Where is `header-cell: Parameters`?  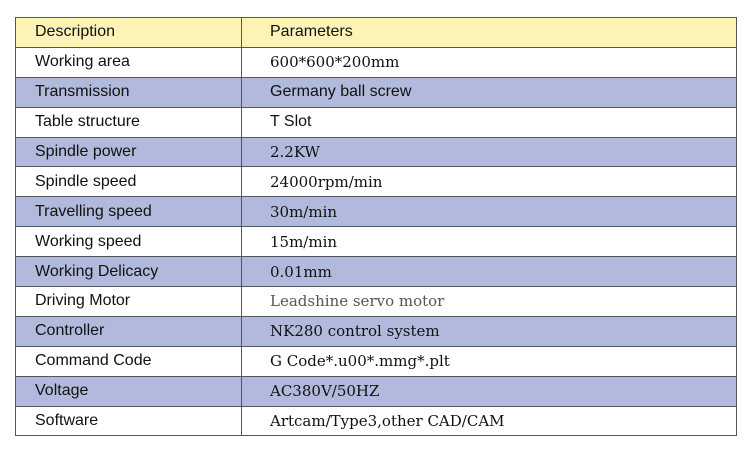 header-cell: Parameters is located at coordinates (489, 32).